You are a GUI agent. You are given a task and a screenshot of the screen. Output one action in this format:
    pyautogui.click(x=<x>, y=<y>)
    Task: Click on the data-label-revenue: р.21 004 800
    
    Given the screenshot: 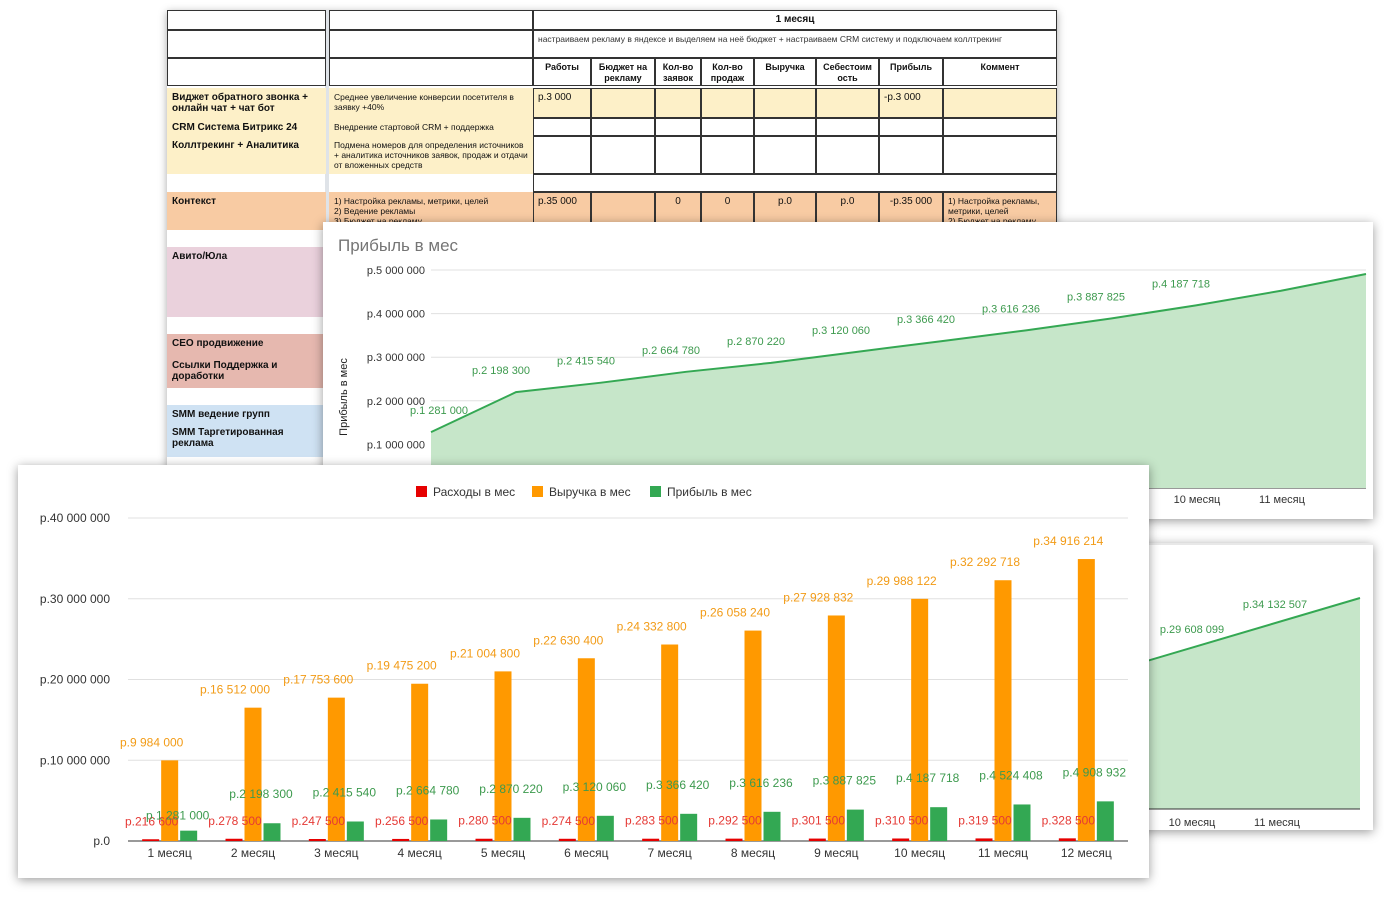 What is the action you would take?
    pyautogui.click(x=485, y=653)
    